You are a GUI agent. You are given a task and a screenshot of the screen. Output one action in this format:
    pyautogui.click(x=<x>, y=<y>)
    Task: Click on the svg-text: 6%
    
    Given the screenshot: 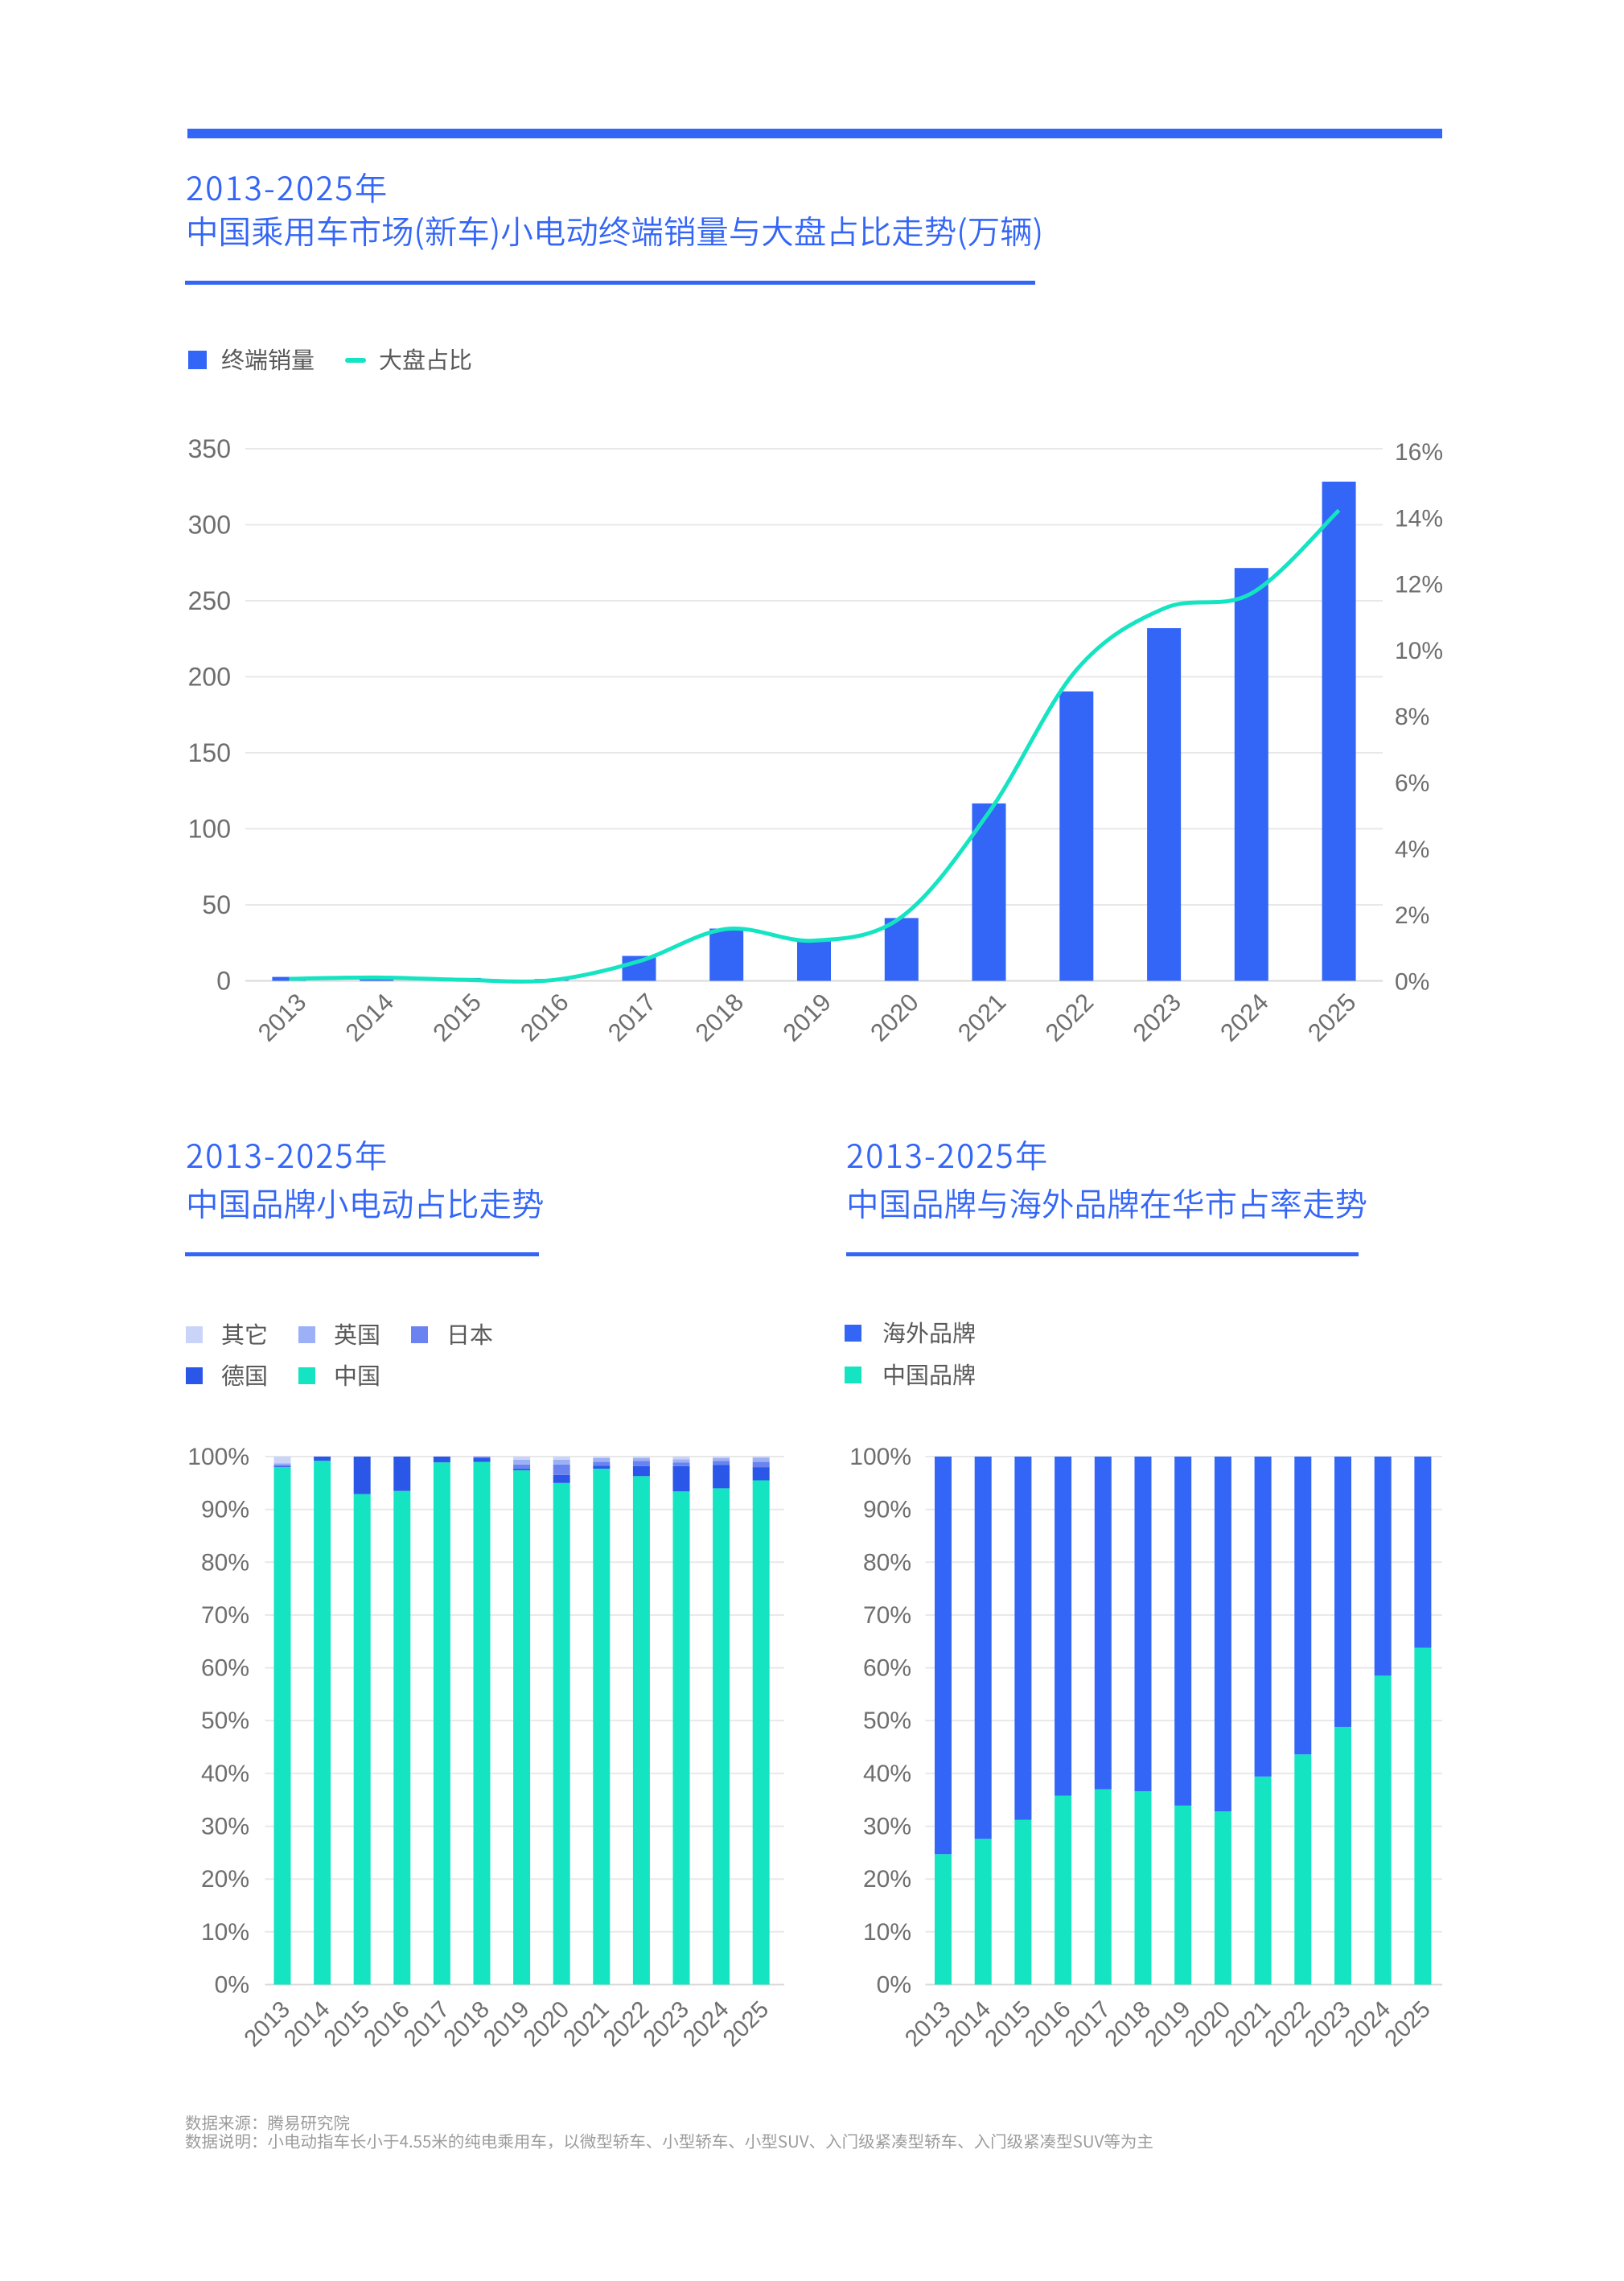 What is the action you would take?
    pyautogui.click(x=1412, y=784)
    